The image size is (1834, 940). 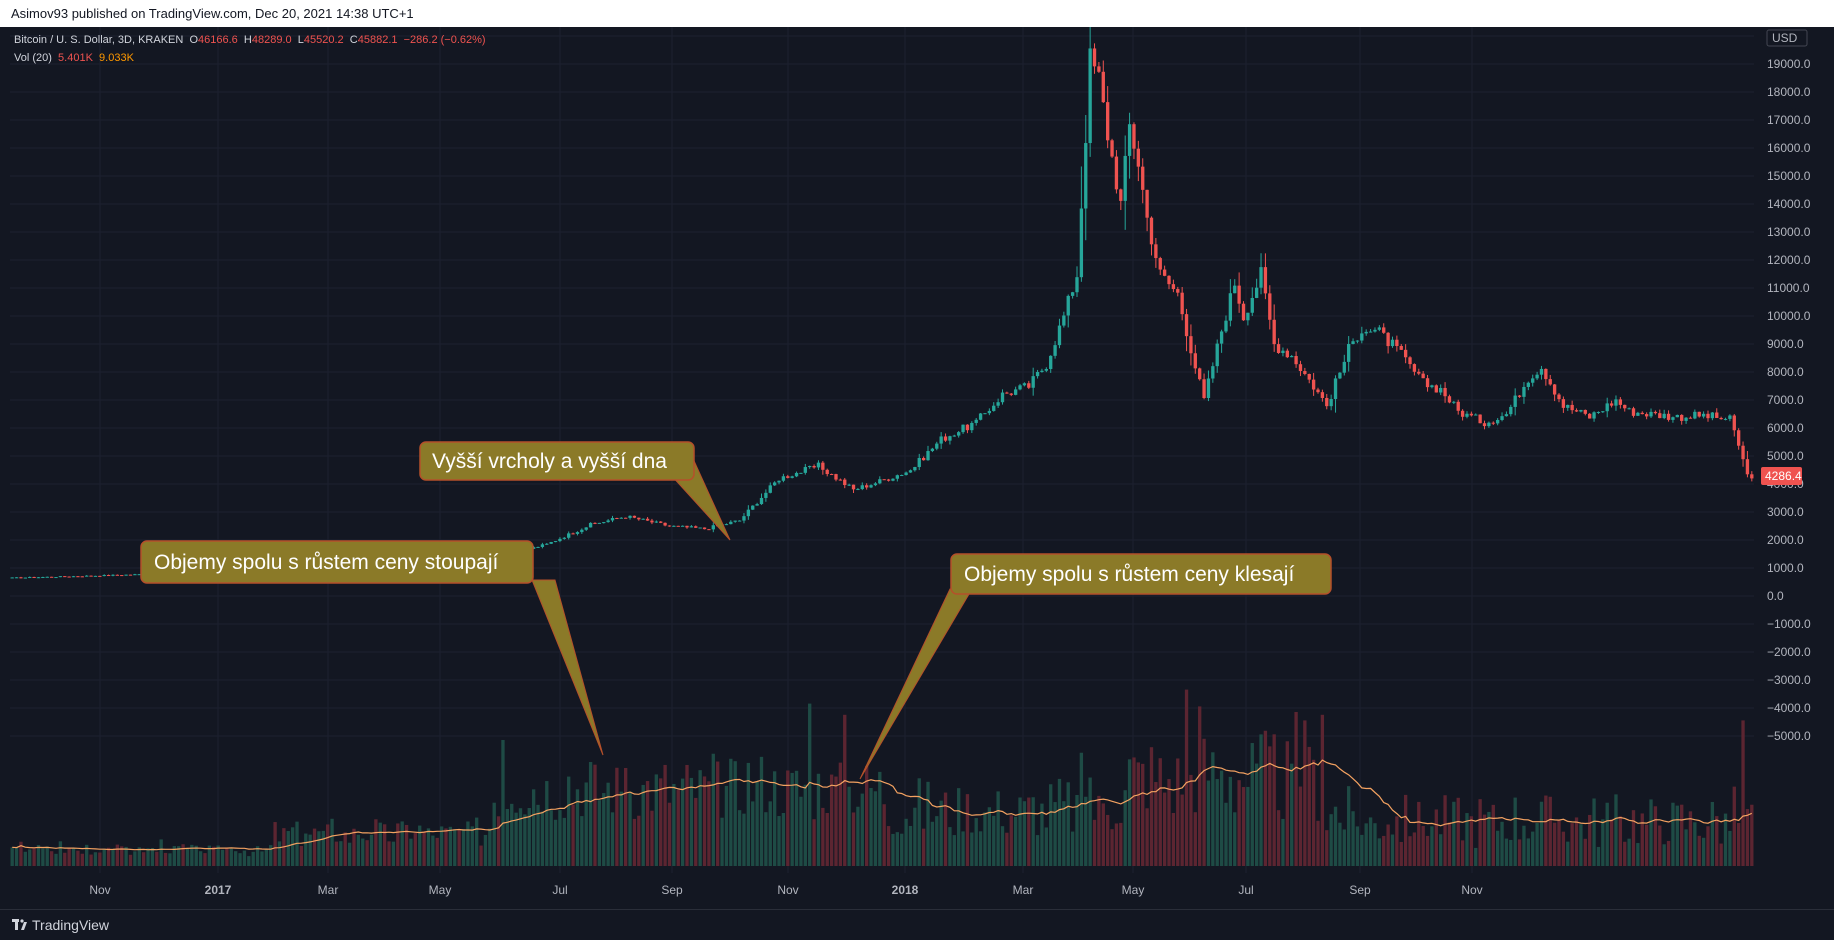 I want to click on tradingview-brand-text: TradingView, so click(x=70, y=925).